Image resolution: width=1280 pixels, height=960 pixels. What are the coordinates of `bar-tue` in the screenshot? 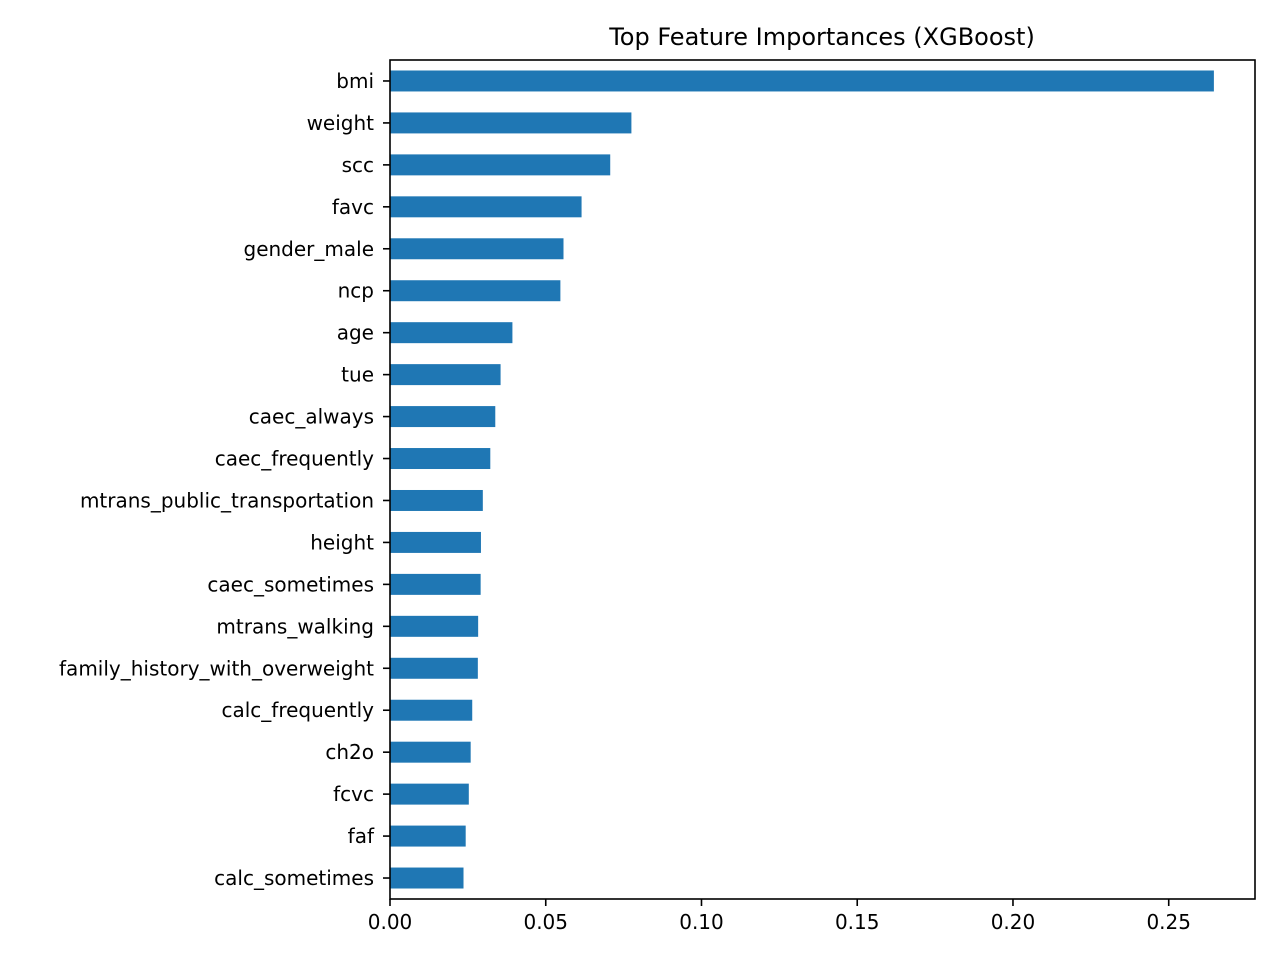 It's located at (445, 375).